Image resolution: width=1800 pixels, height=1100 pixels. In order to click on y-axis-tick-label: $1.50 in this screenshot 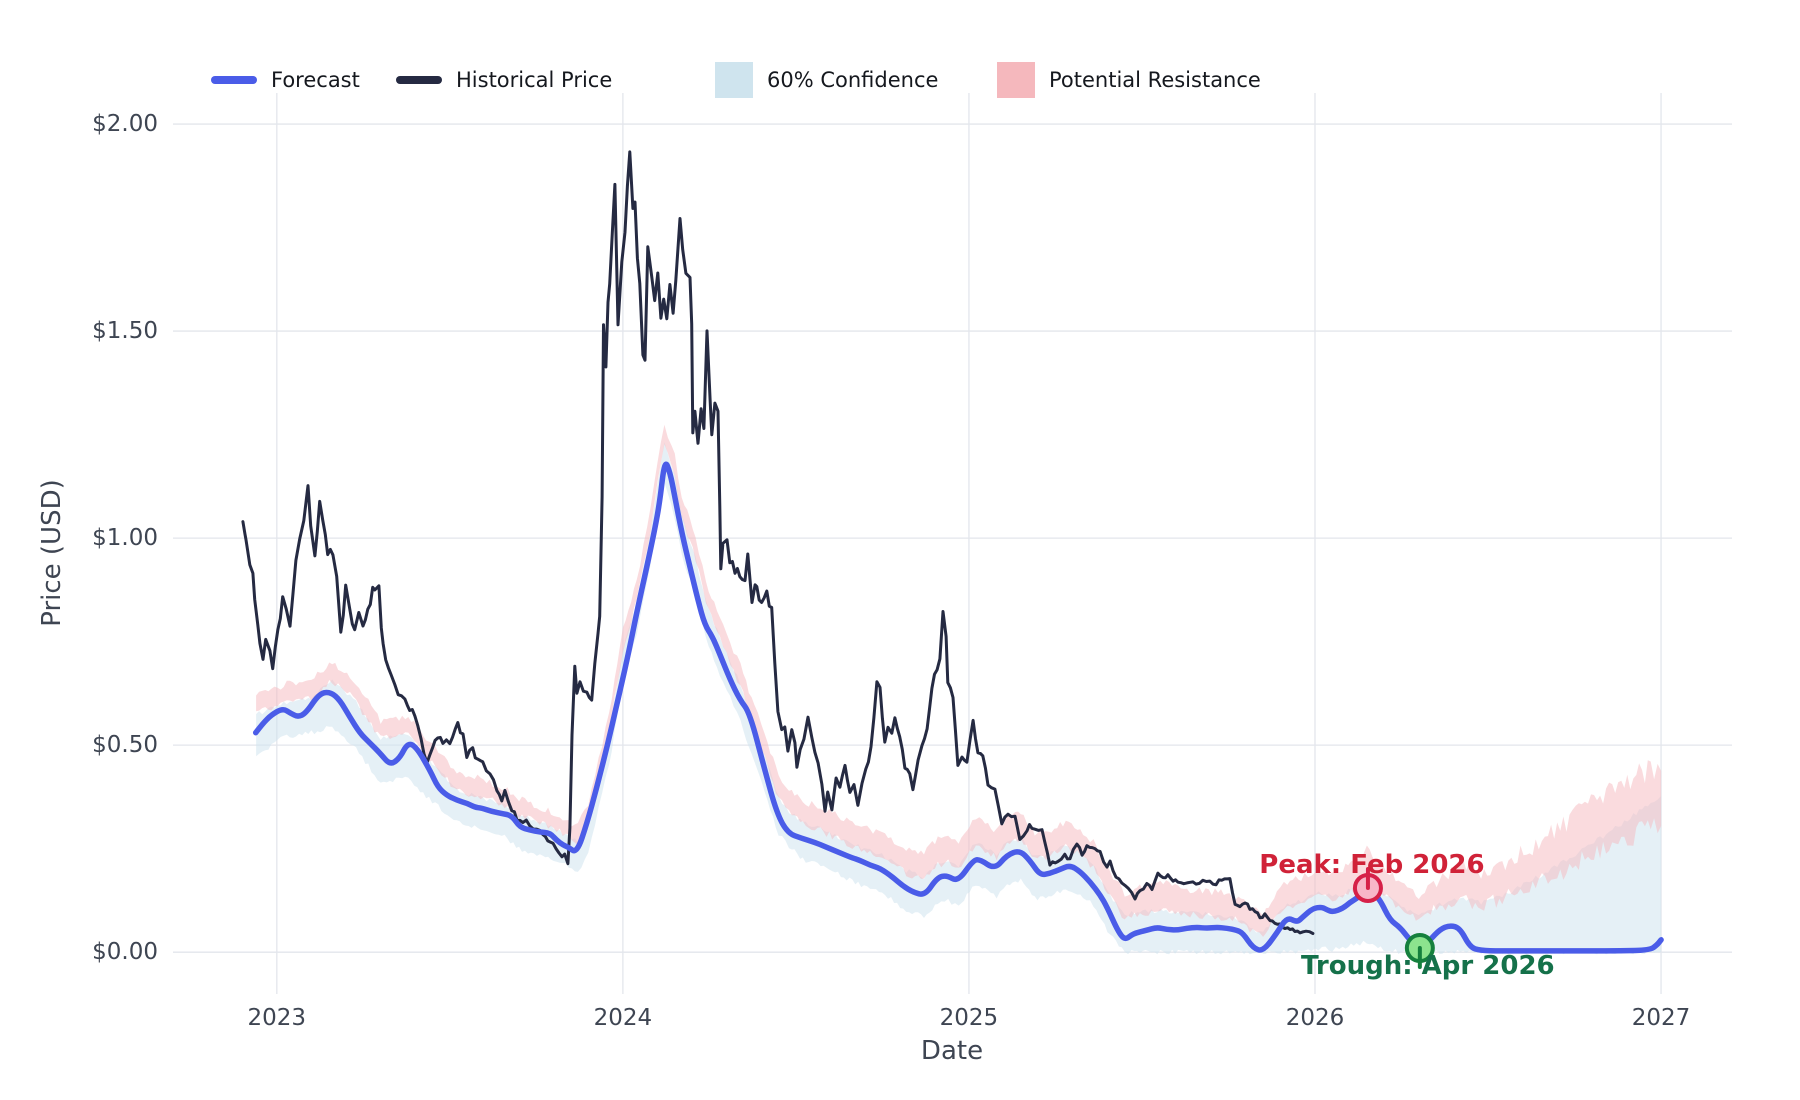, I will do `click(125, 331)`.